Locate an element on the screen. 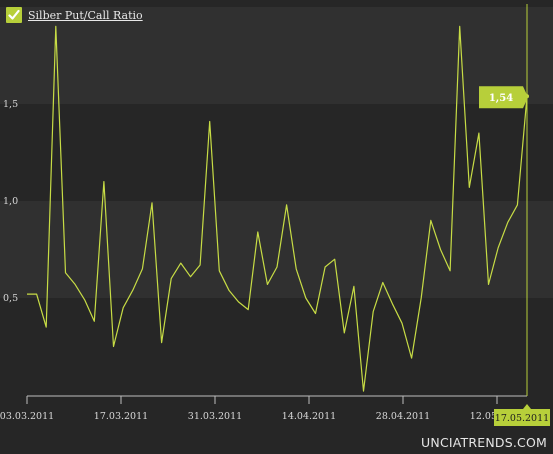 The width and height of the screenshot is (553, 454). date-flag-label: 17.05.2011 is located at coordinates (522, 418).